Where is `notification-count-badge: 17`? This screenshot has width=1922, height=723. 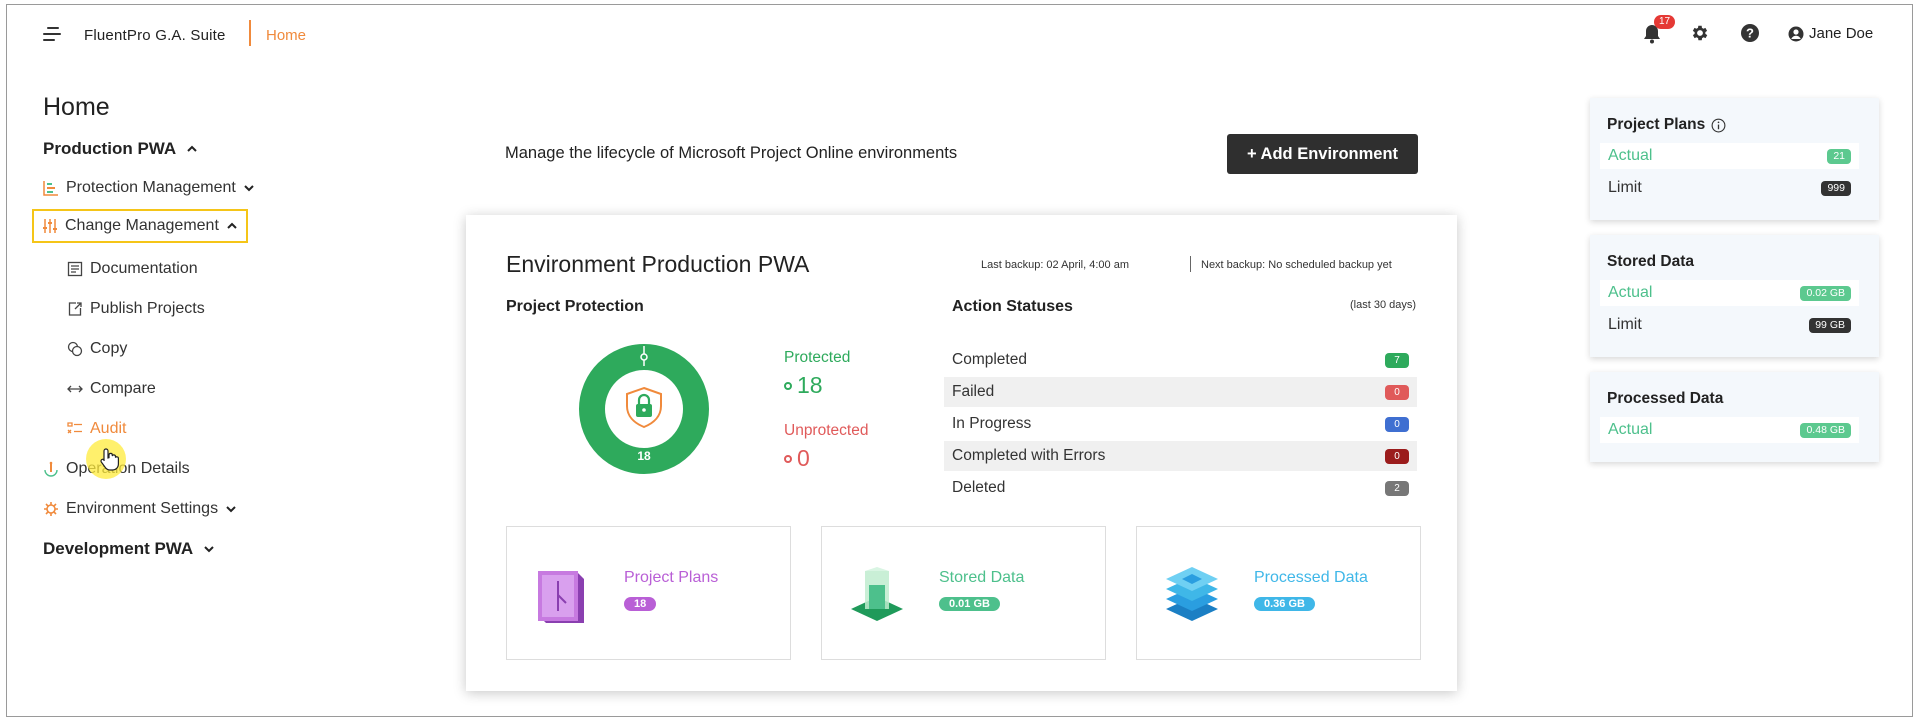
notification-count-badge: 17 is located at coordinates (1665, 22).